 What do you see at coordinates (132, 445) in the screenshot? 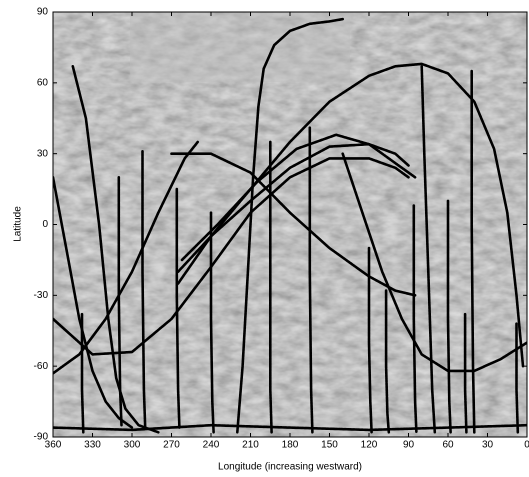
I see `x-tick-label: 300` at bounding box center [132, 445].